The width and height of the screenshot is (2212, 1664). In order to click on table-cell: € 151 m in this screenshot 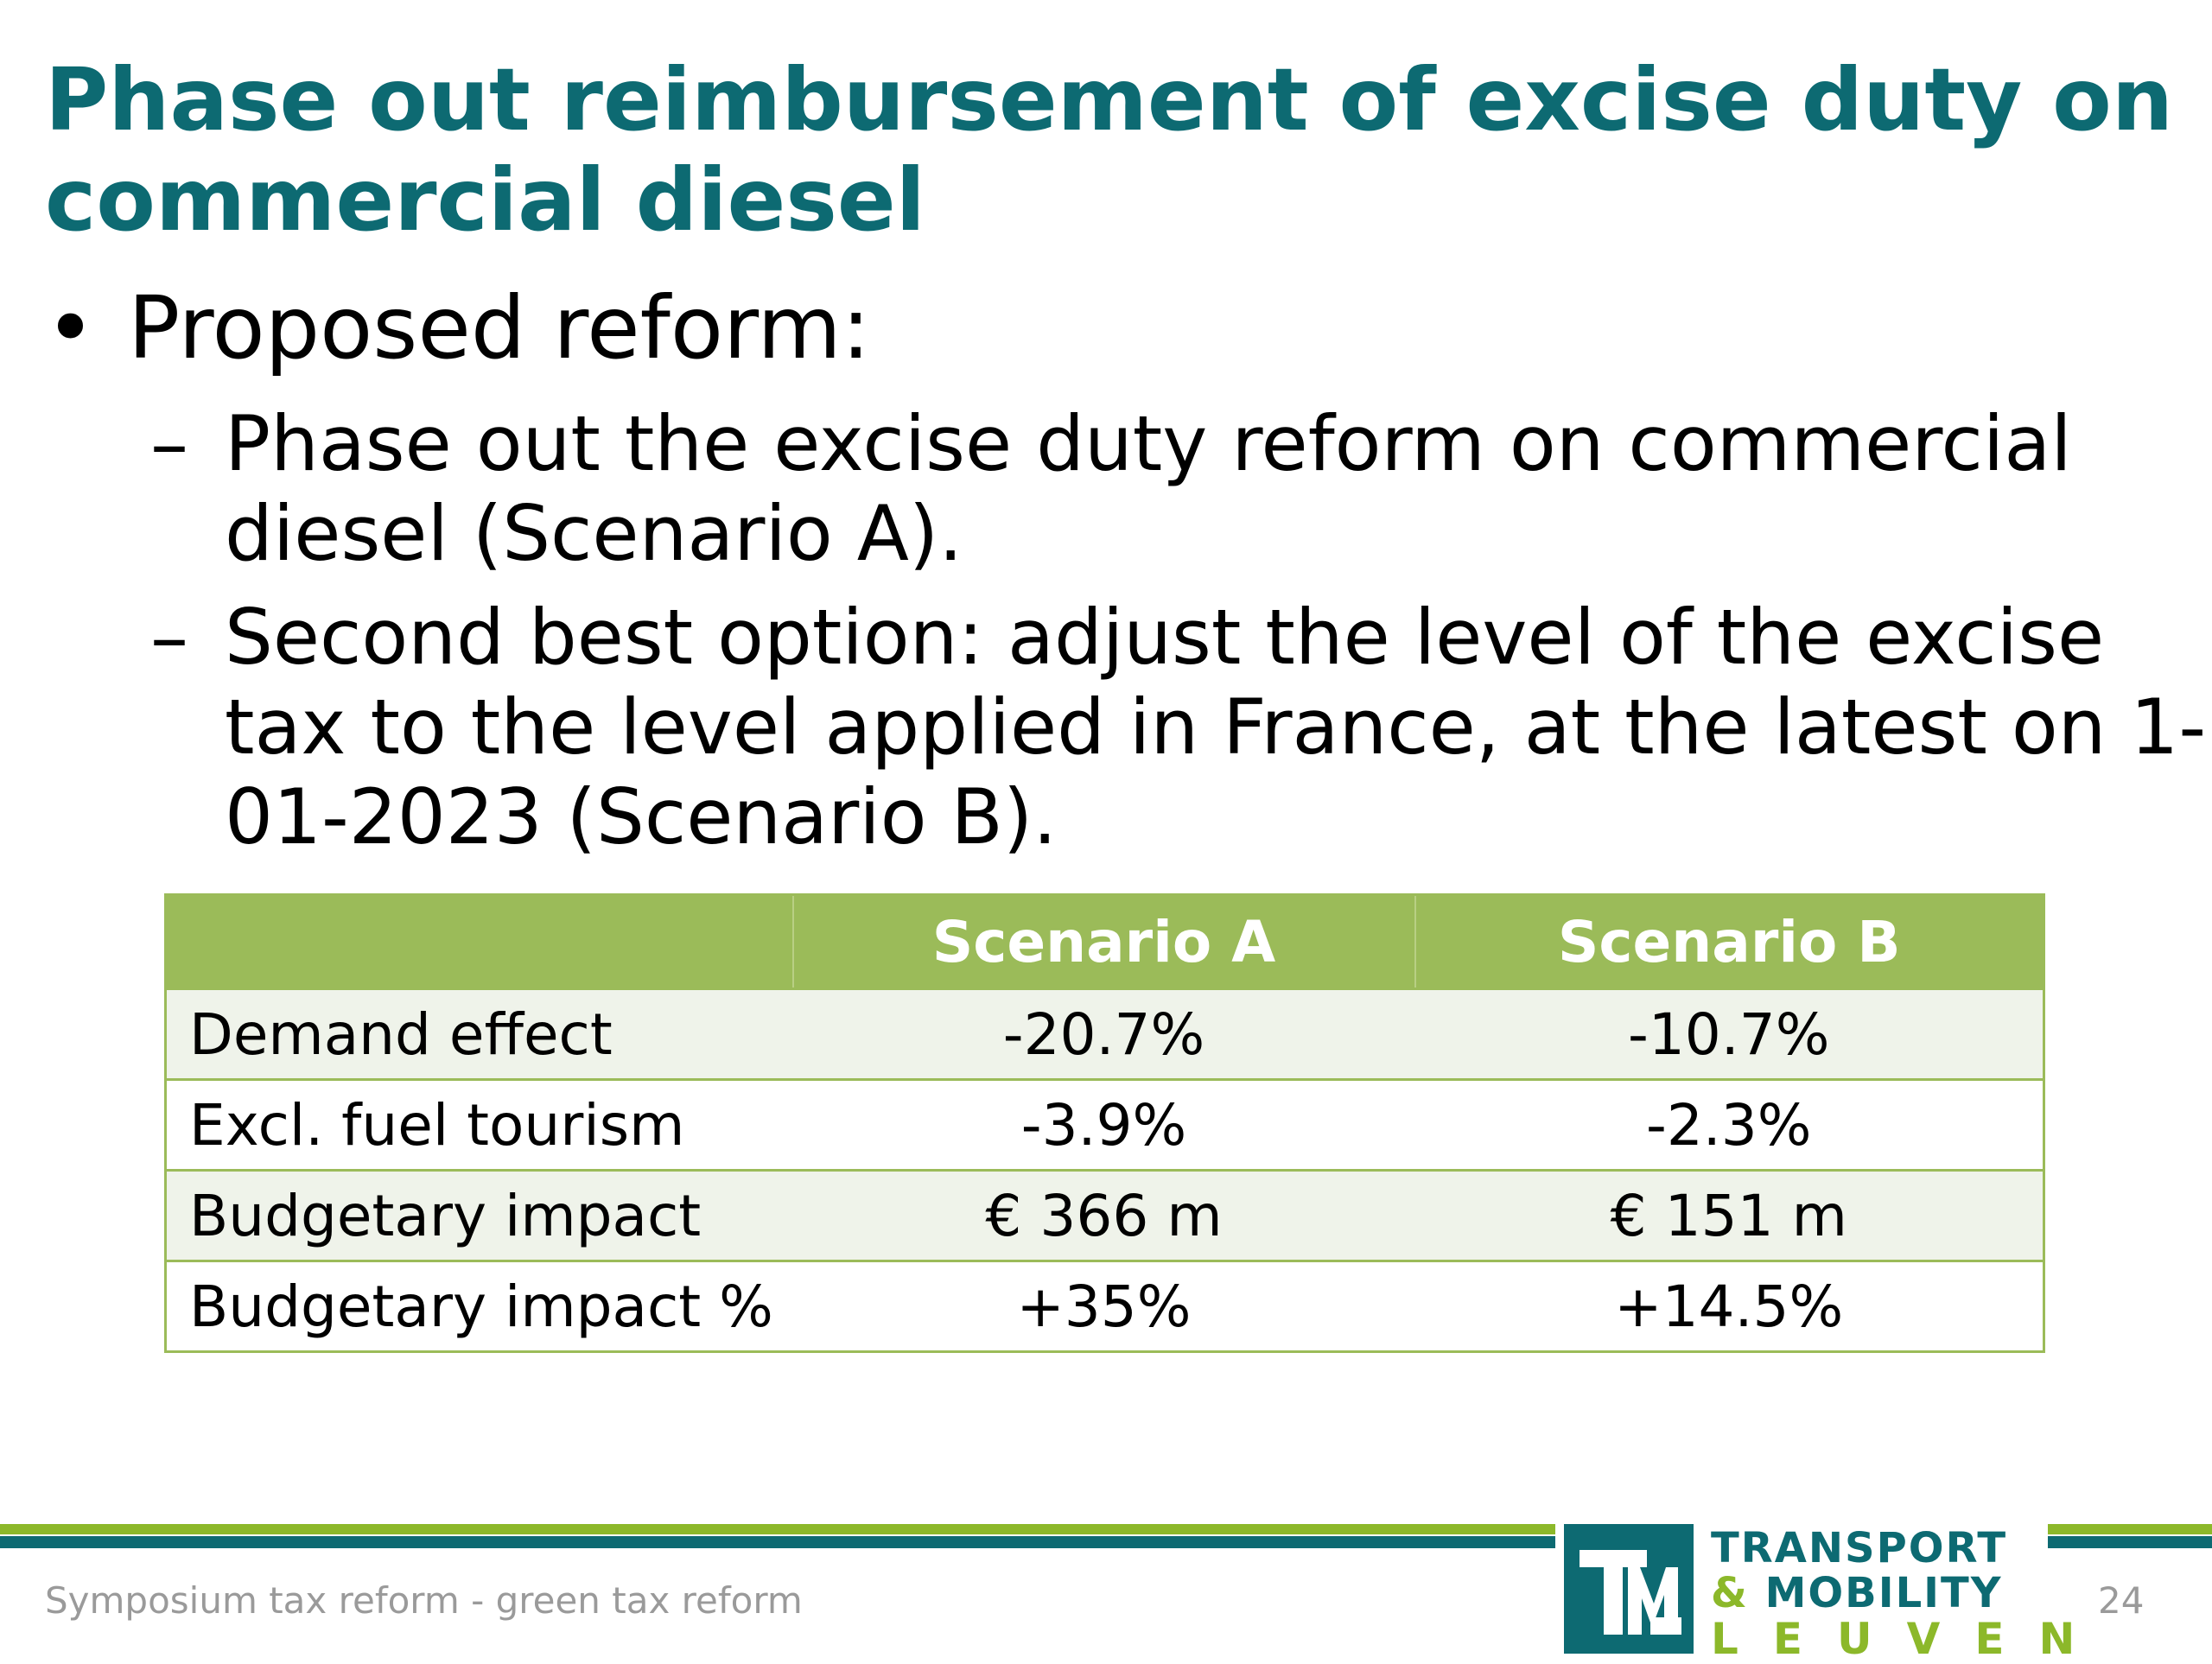, I will do `click(1729, 1215)`.